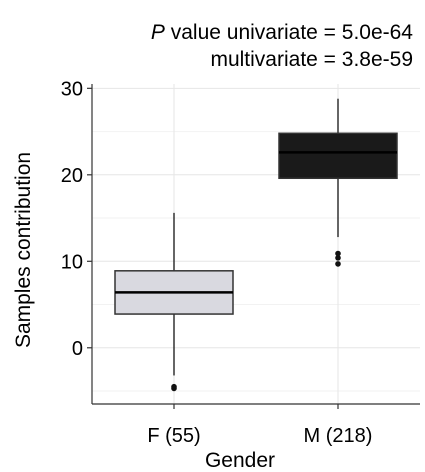 This screenshot has width=425, height=472. Describe the element at coordinates (158, 32) in the screenshot. I see `title-italic-p: P` at that location.